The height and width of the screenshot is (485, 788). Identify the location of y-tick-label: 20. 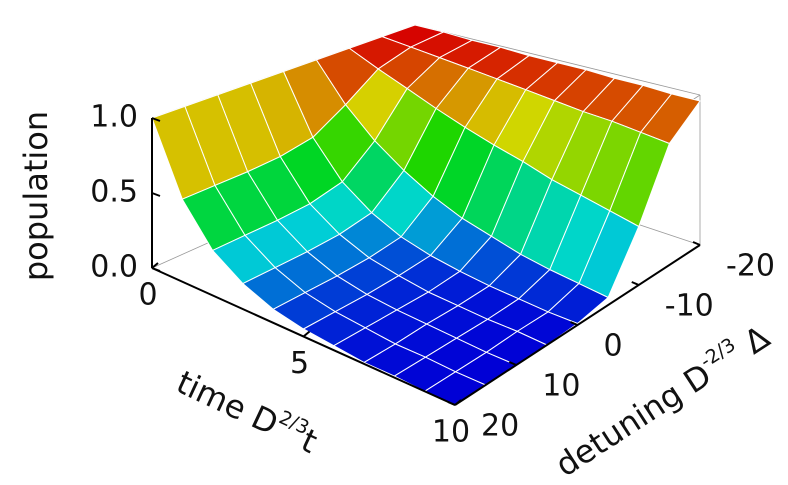
(500, 426).